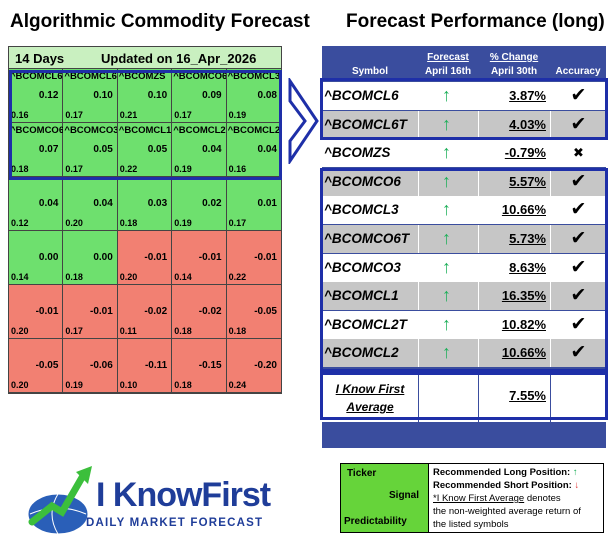 This screenshot has width=612, height=545. Describe the element at coordinates (578, 71) in the screenshot. I see `col-accuracy-header: Accuracy` at that location.